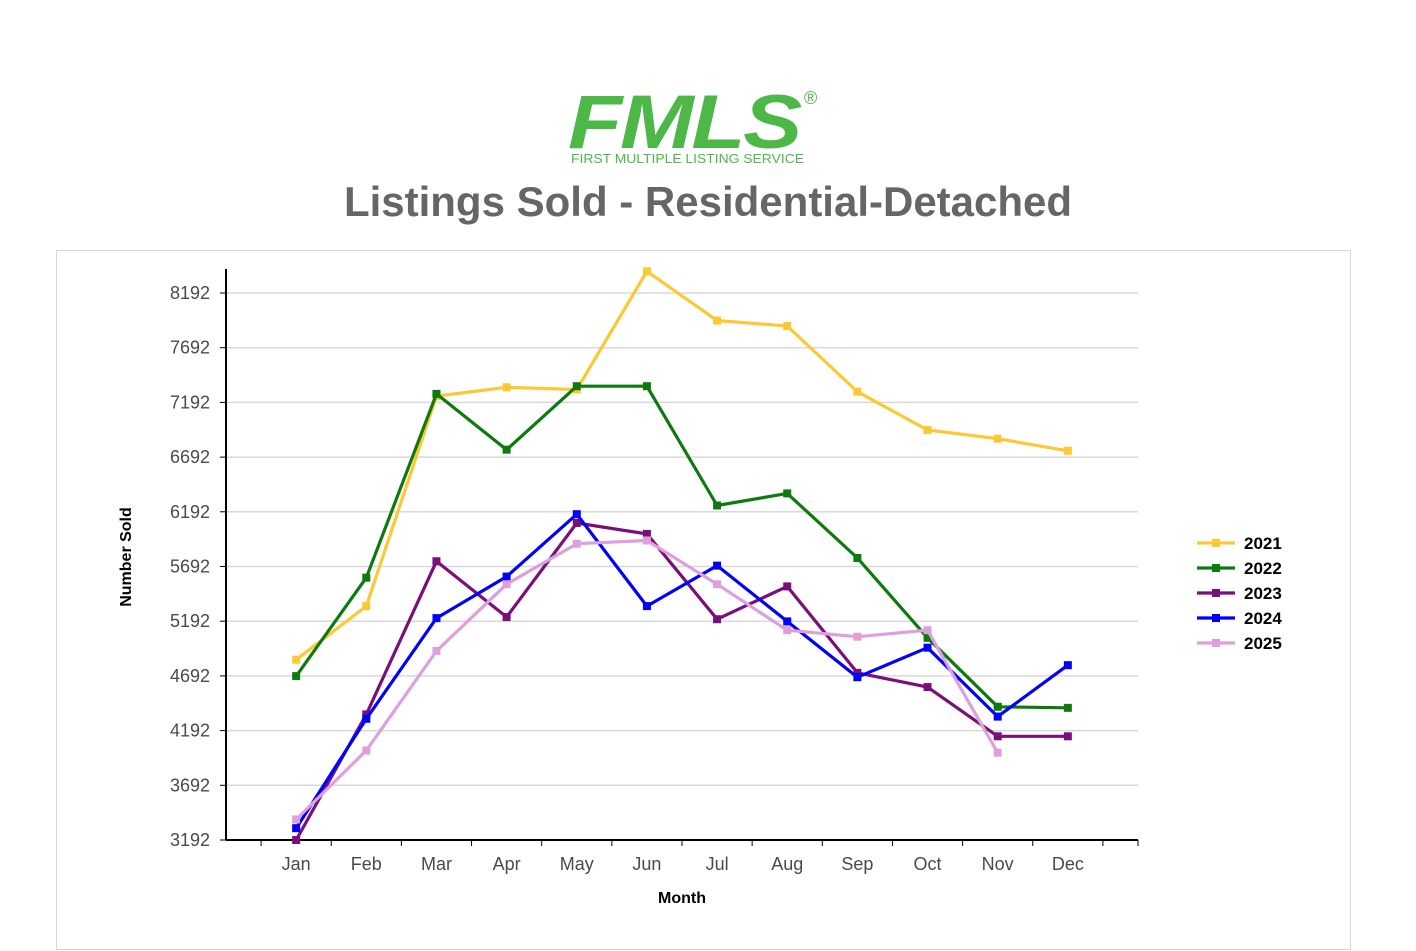 Image resolution: width=1416 pixels, height=951 pixels. I want to click on x-tick-label: Jun, so click(646, 864).